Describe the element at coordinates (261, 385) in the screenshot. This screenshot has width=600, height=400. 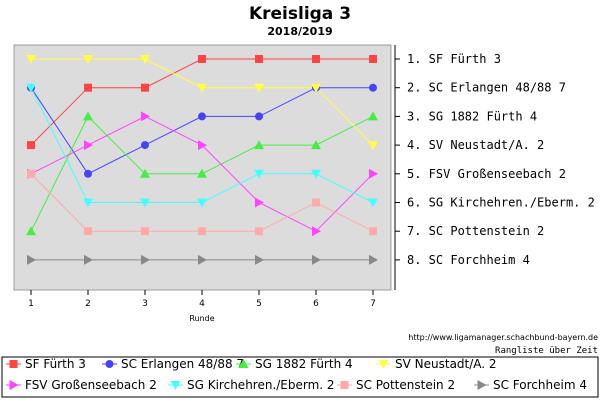
I see `legend-label: SG Kirchehren./Eberm. 2` at that location.